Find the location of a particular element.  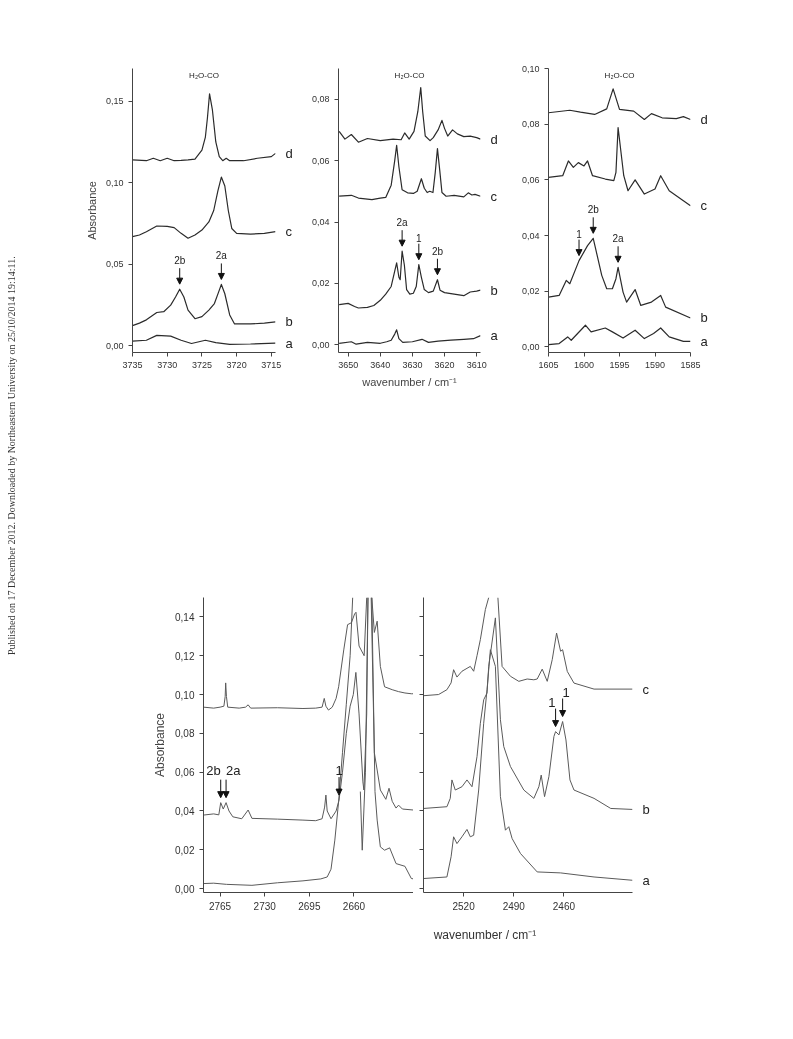

x-tick-label: 3725 is located at coordinates (201, 364).